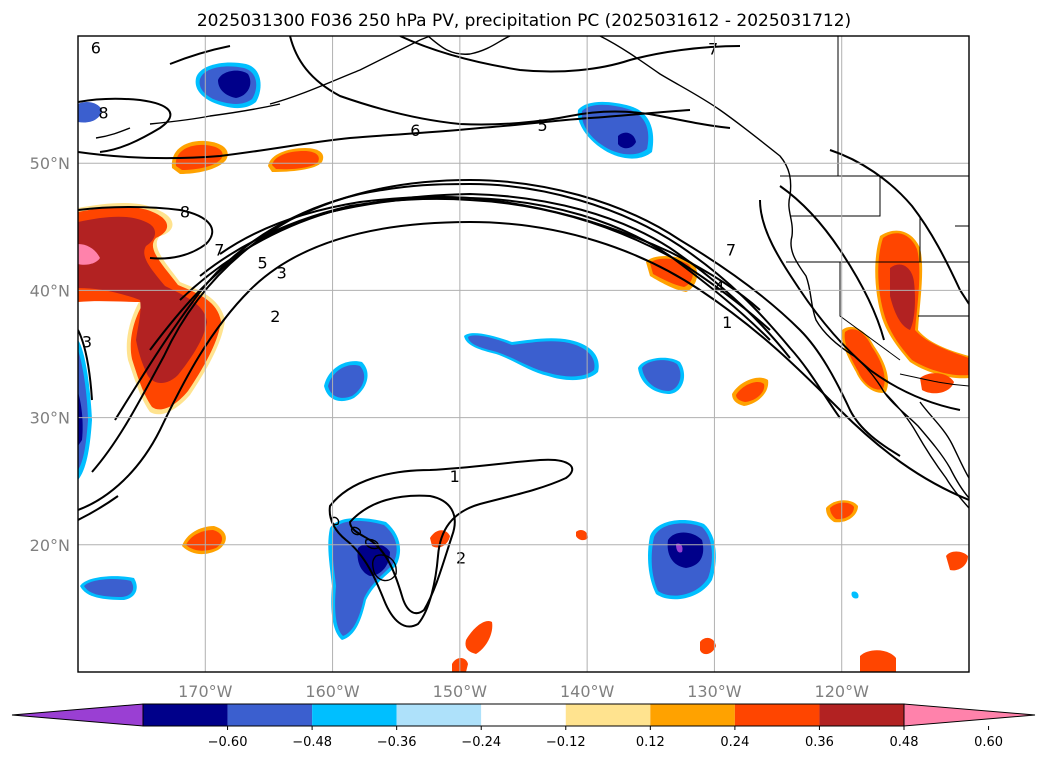 This screenshot has width=1047, height=765. What do you see at coordinates (988, 742) in the screenshot?
I see `colorbar-tick-label: 0.60` at bounding box center [988, 742].